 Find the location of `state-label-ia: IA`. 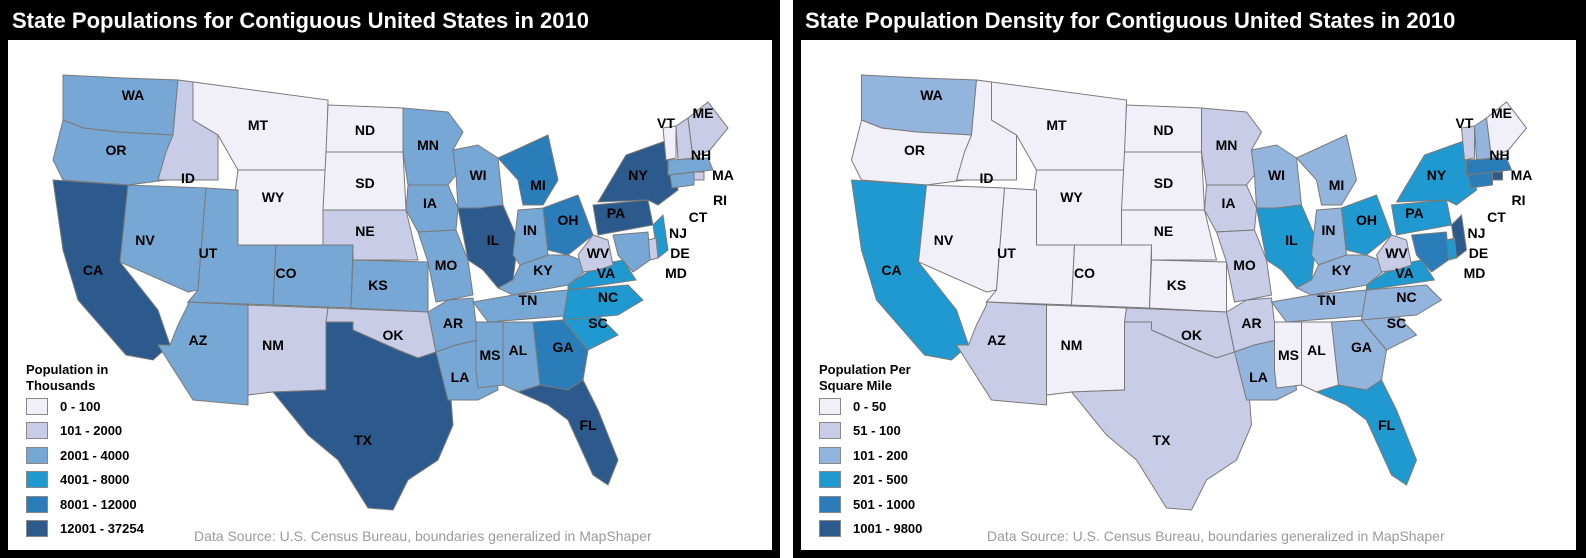

state-label-ia: IA is located at coordinates (1229, 203).